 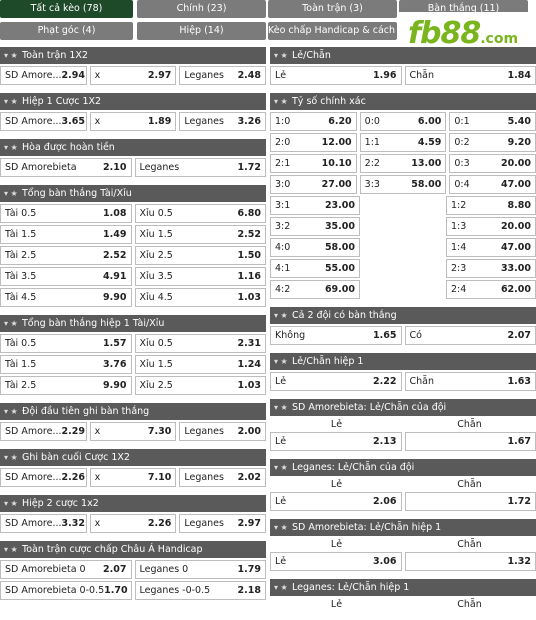 I want to click on market-title: Tổng bàn thắng hiệp 1 Tài/Xỉu, so click(x=133, y=323).